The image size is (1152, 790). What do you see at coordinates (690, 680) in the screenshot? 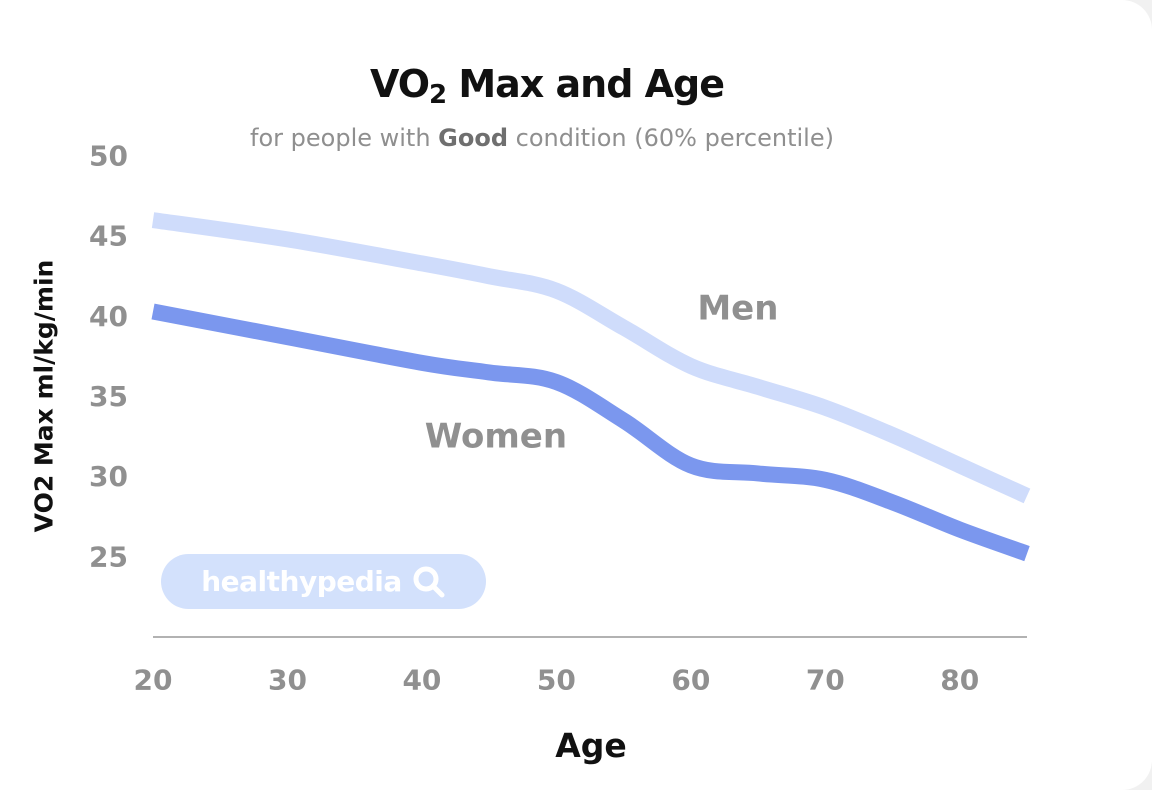
I see `x-tick-label: 60` at bounding box center [690, 680].